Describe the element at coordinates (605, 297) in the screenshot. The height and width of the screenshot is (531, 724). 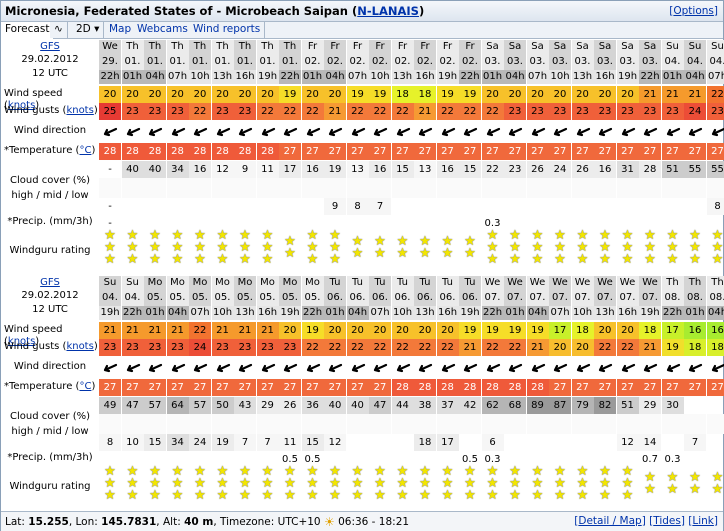
I see `day-date: 07.` at that location.